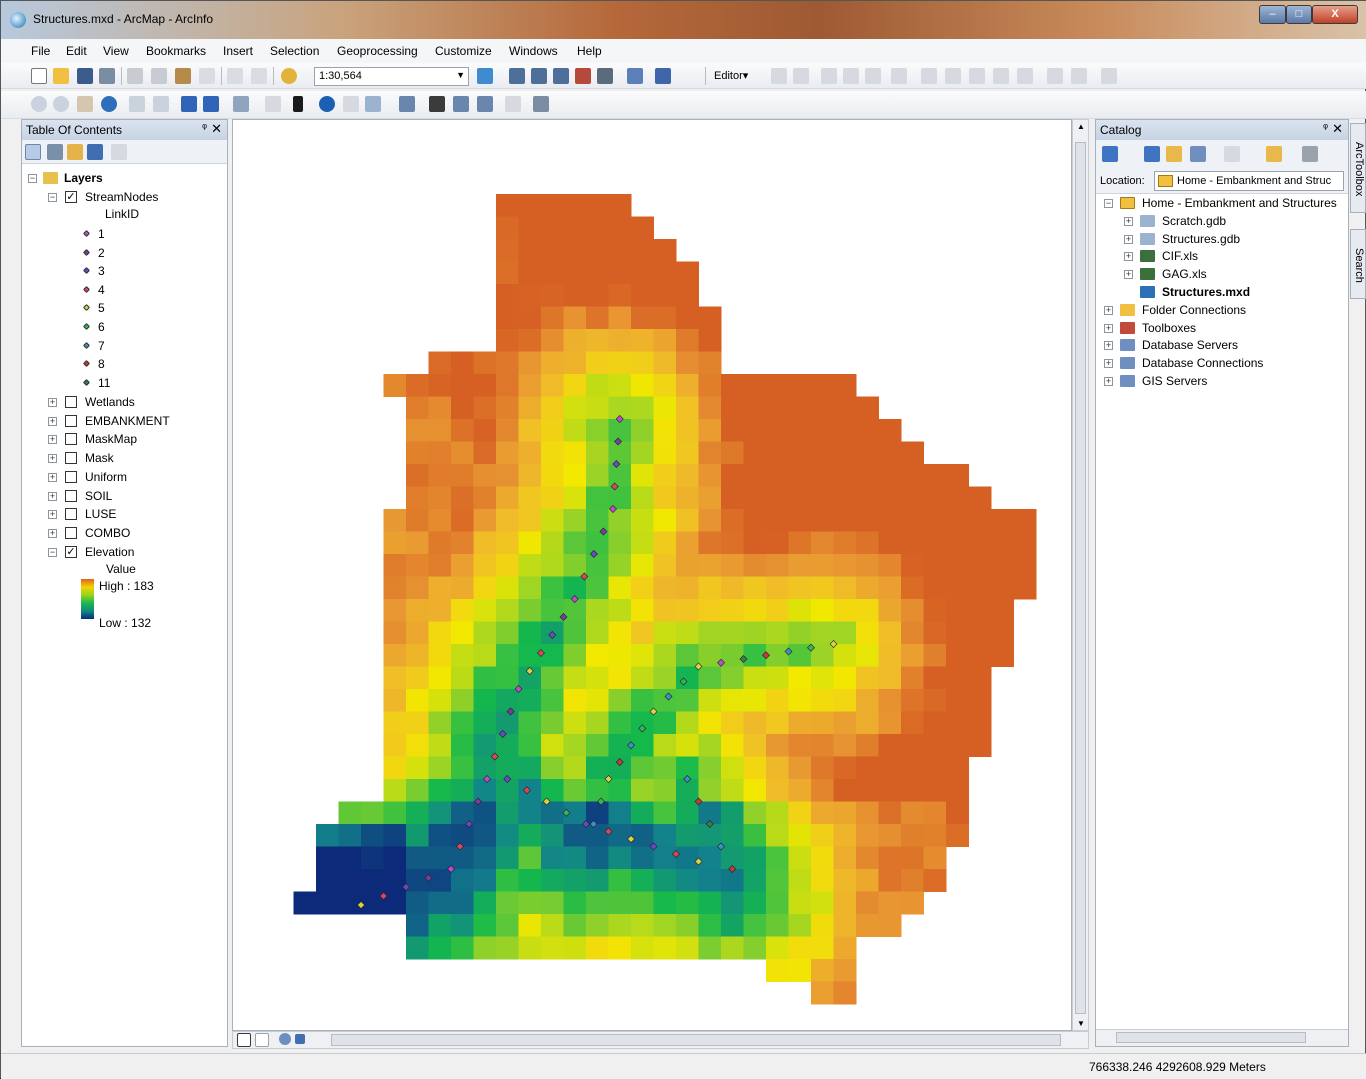 This screenshot has height=1079, width=1366. I want to click on back-icon, so click(1110, 154).